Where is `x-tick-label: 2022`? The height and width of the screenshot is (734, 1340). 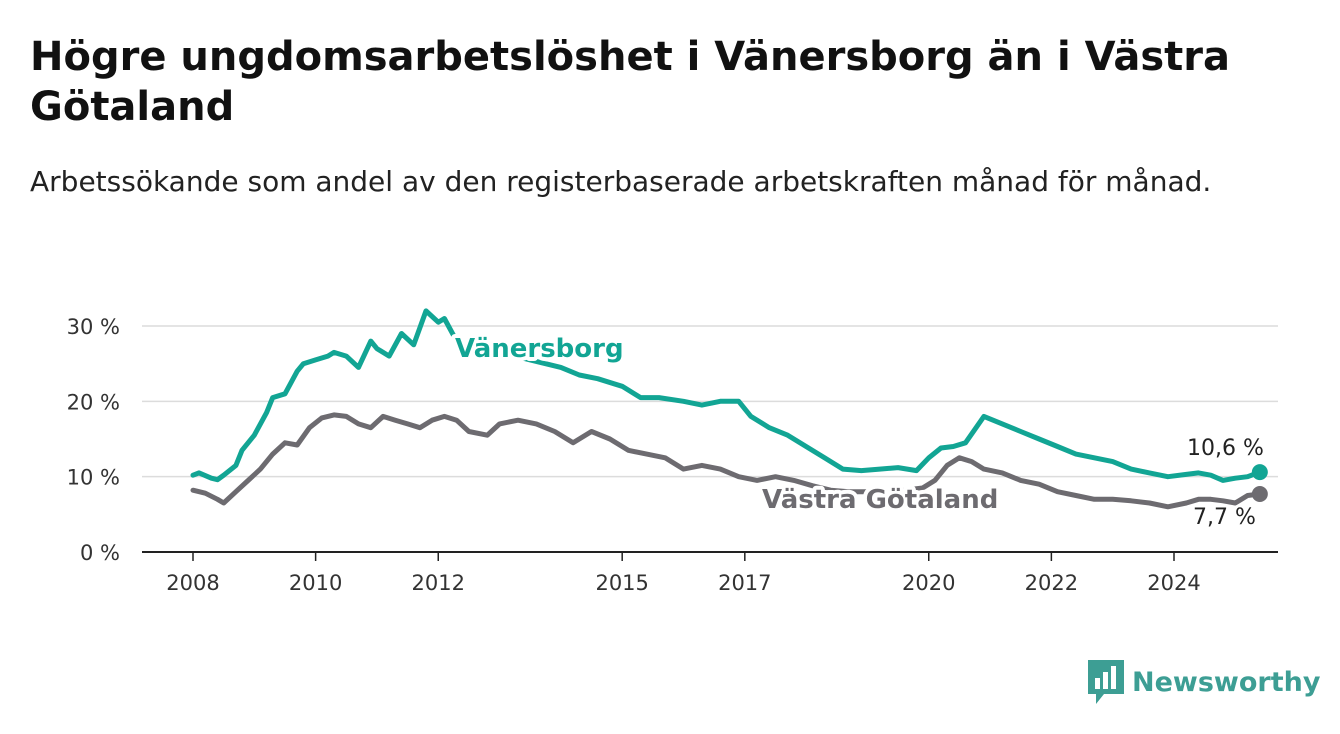 x-tick-label: 2022 is located at coordinates (1051, 583).